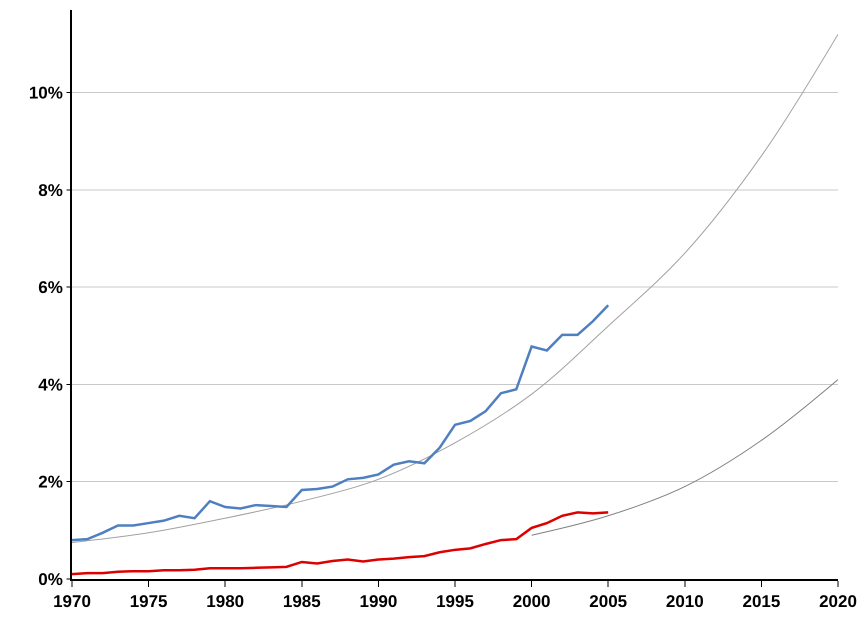 This screenshot has height=619, width=862. I want to click on x-tick-label: 1980, so click(225, 602).